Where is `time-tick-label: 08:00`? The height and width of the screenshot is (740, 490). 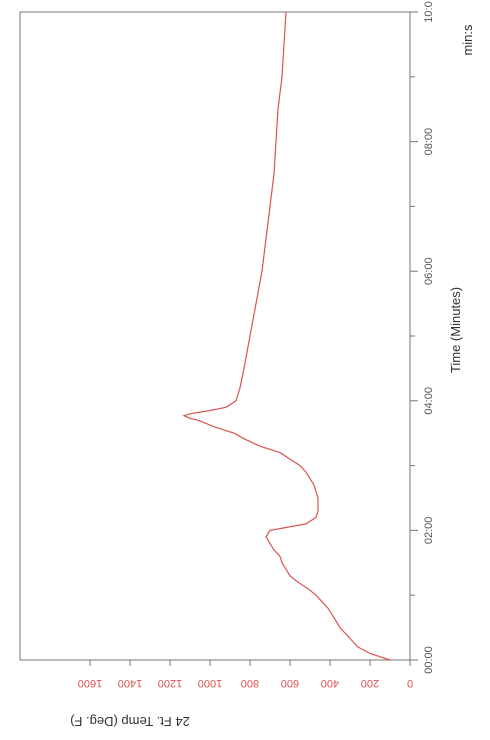 time-tick-label: 08:00 is located at coordinates (429, 142).